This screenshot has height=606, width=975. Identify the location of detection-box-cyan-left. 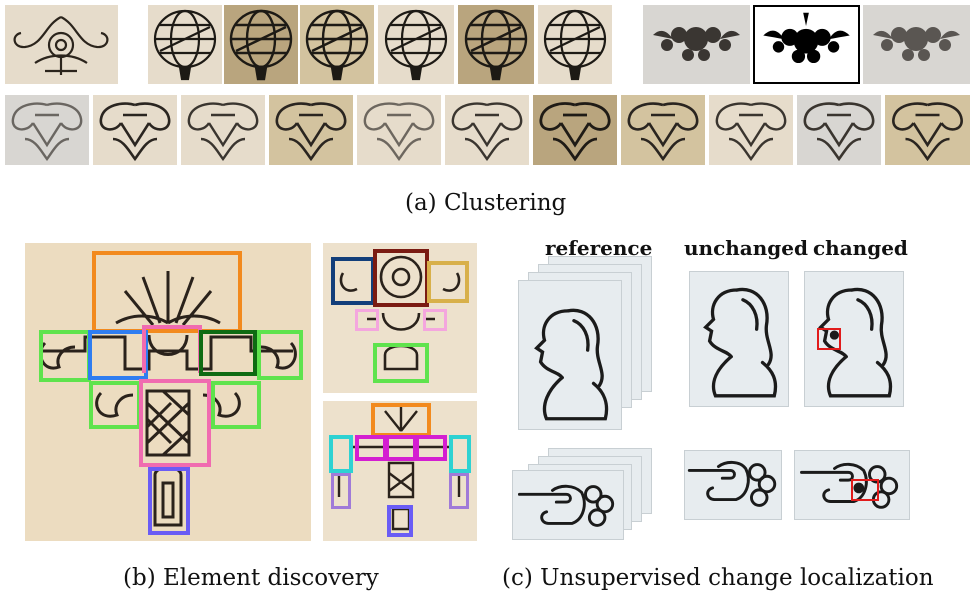
(341, 454).